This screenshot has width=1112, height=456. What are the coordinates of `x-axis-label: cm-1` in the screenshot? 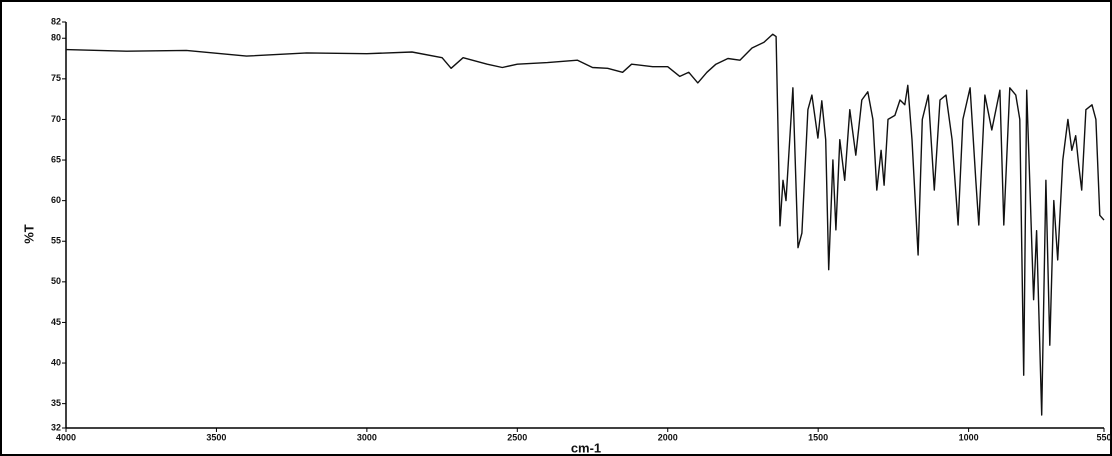 It's located at (586, 447).